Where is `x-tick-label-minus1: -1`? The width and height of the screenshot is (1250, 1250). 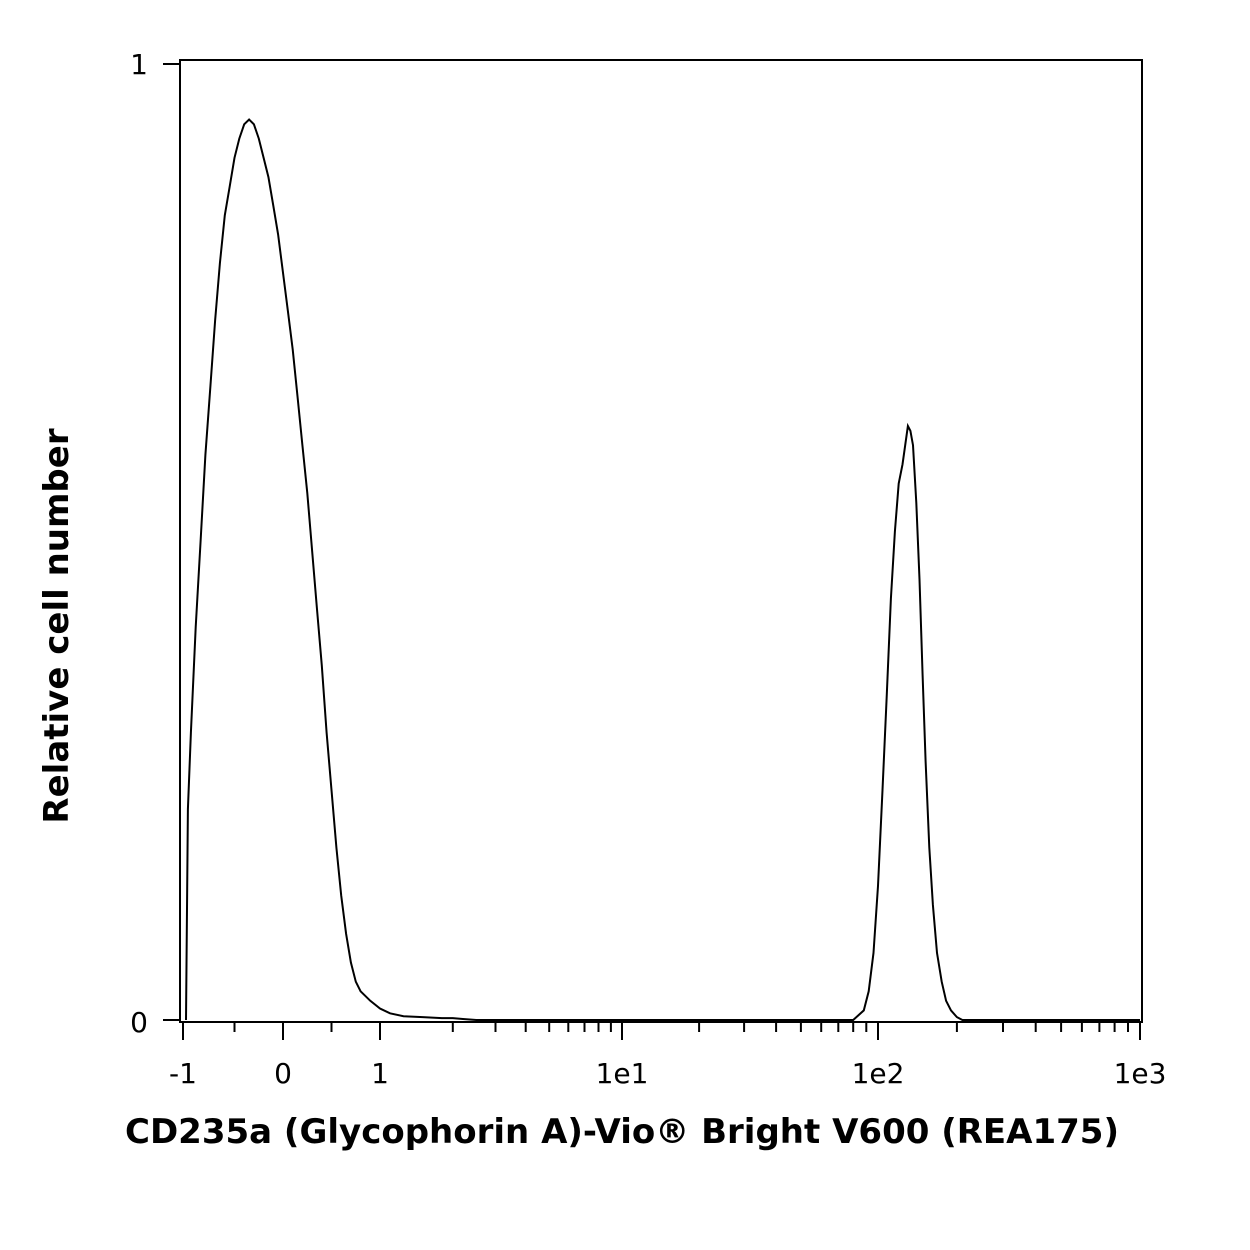 x-tick-label-minus1: -1 is located at coordinates (183, 1073).